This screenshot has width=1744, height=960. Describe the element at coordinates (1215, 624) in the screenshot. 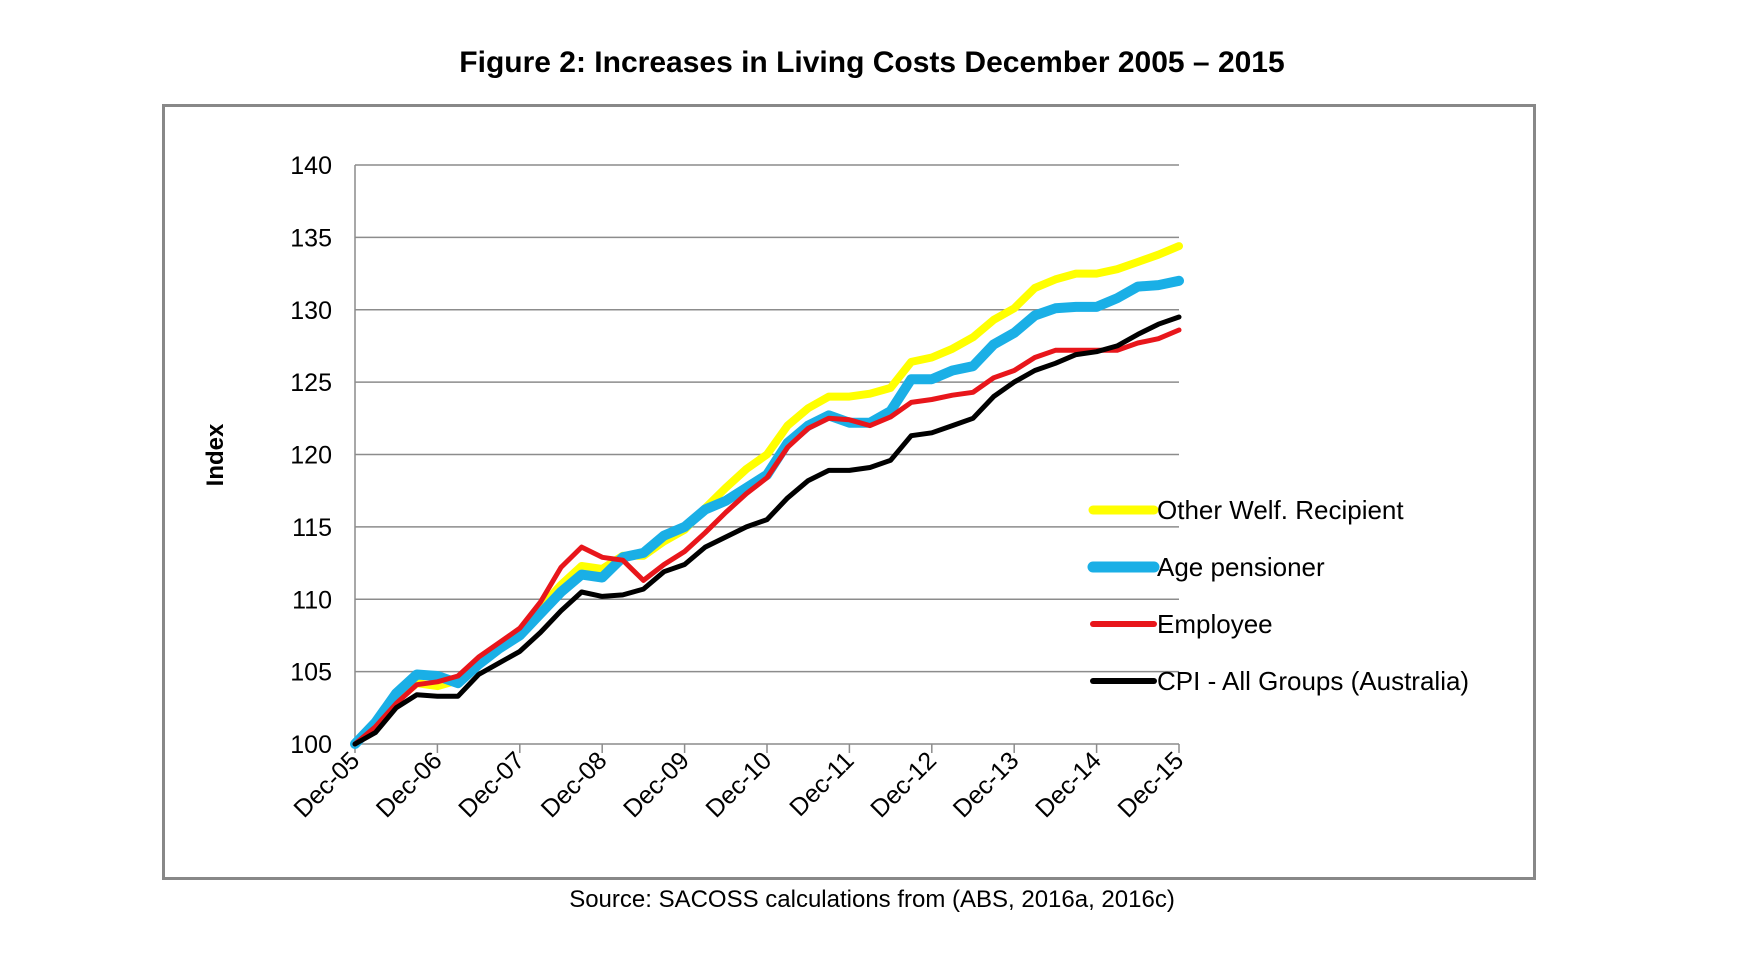

I see `legend-label: Employee` at that location.